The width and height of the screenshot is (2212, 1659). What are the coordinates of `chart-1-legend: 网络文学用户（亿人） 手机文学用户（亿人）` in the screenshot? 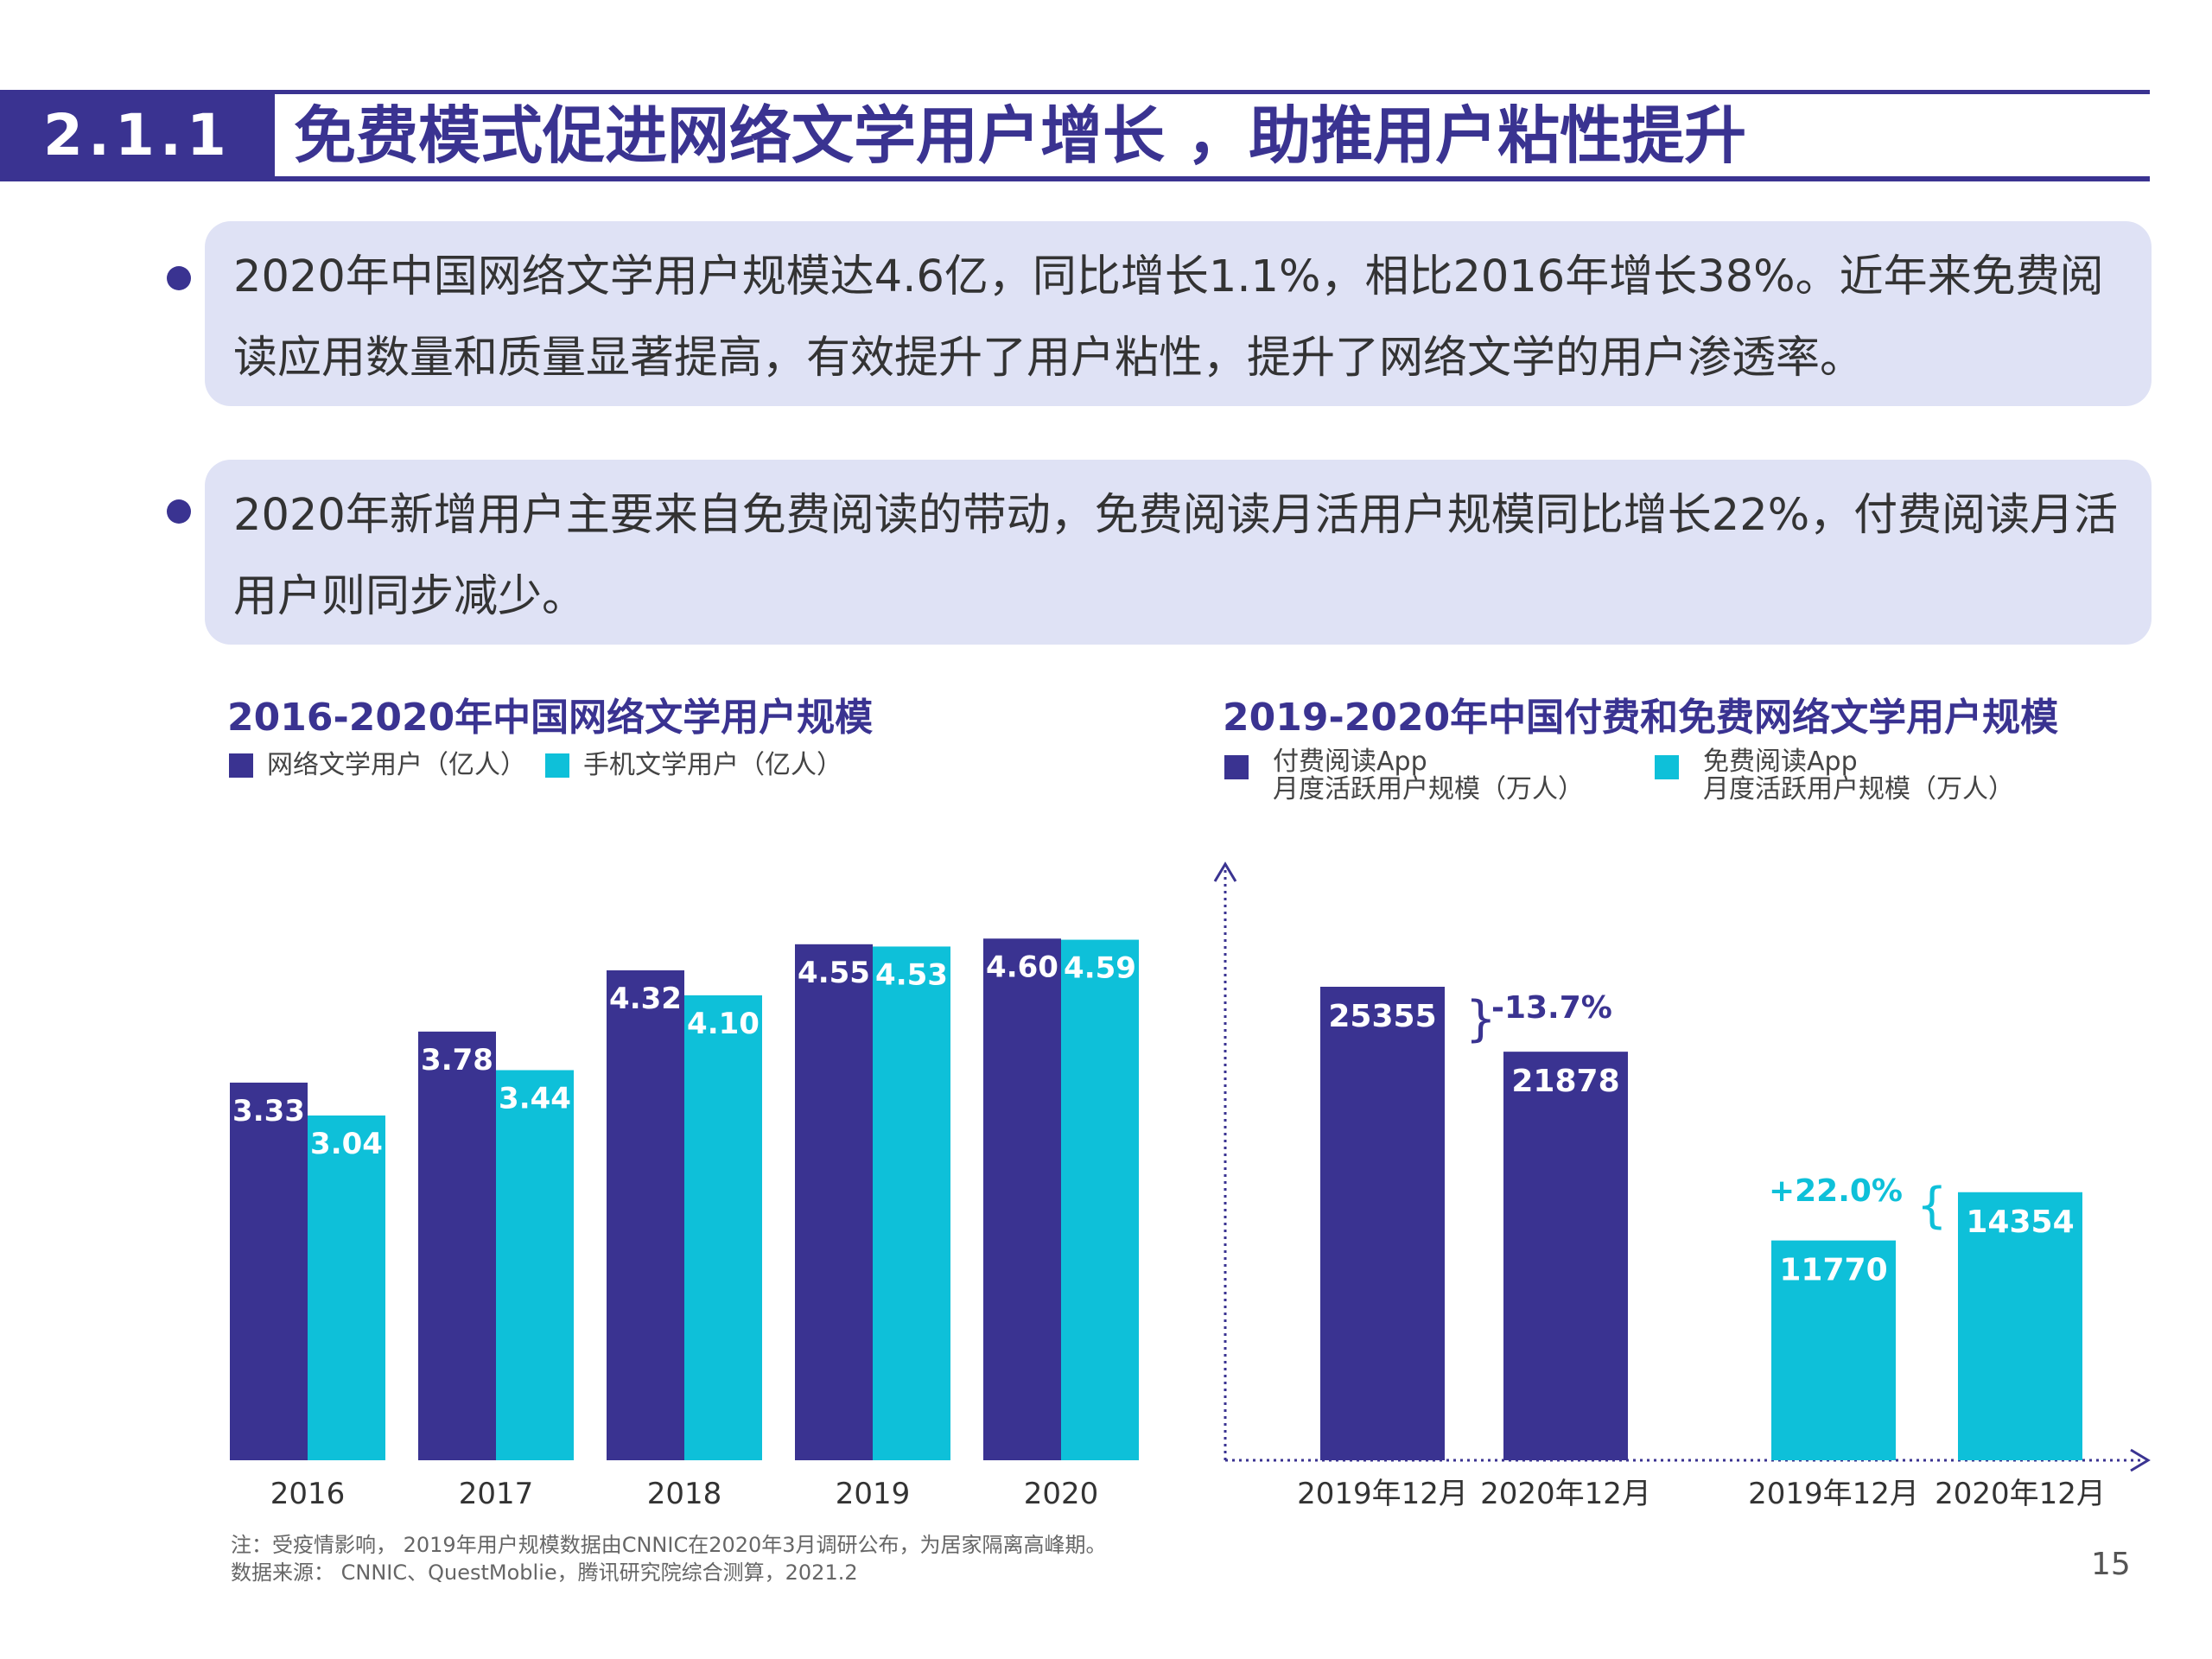 It's located at (572, 767).